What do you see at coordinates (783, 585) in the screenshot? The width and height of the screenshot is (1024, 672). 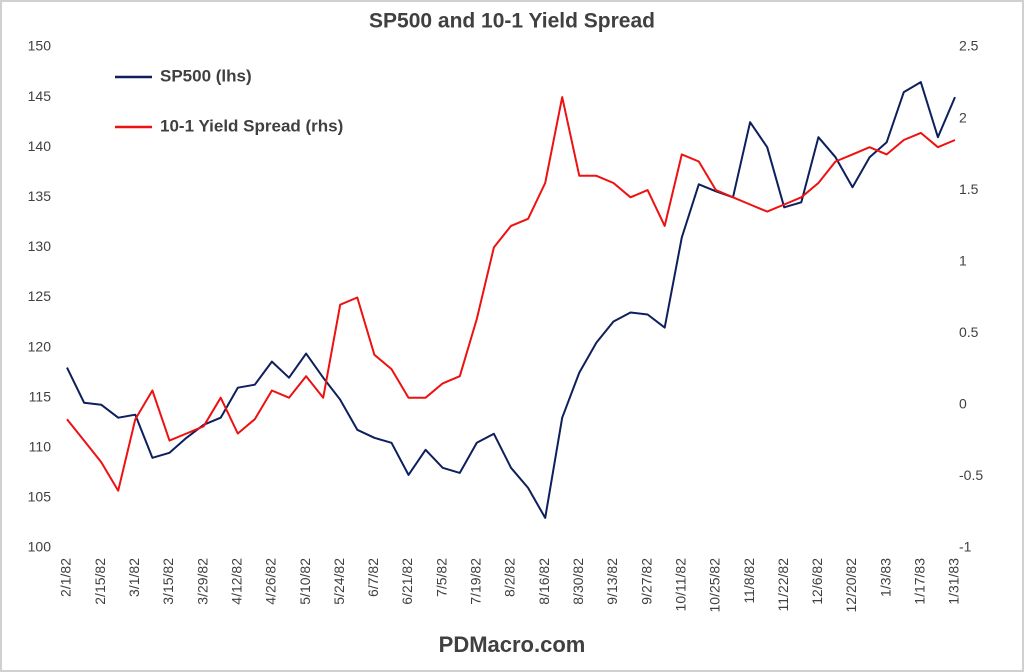 I see `x-tick-label: 11/22/82` at bounding box center [783, 585].